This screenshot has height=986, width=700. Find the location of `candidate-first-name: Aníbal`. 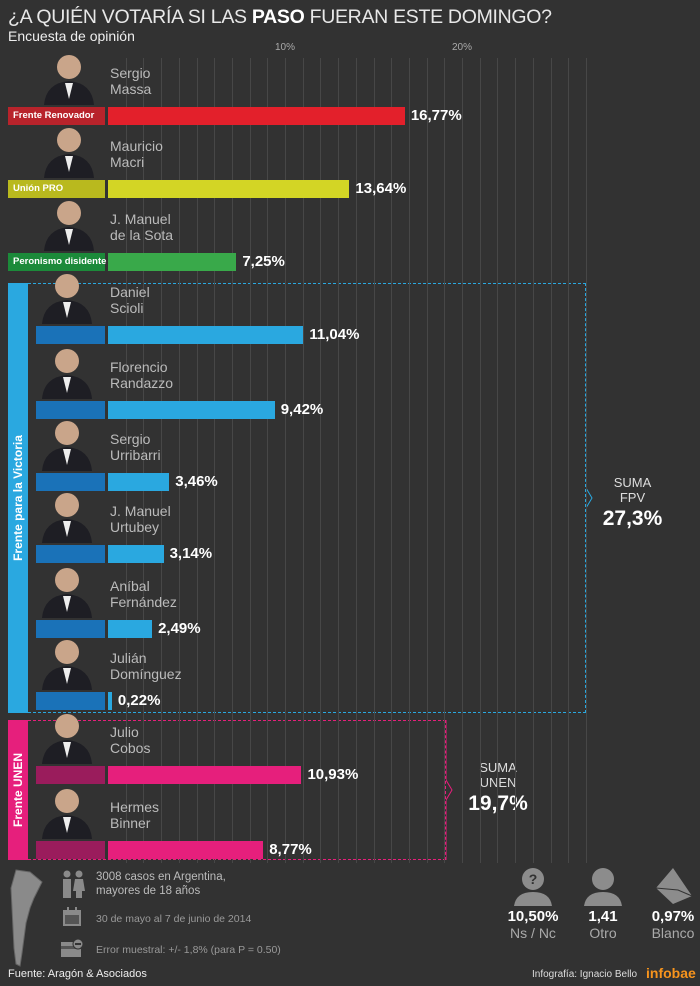

candidate-first-name: Aníbal is located at coordinates (130, 586).